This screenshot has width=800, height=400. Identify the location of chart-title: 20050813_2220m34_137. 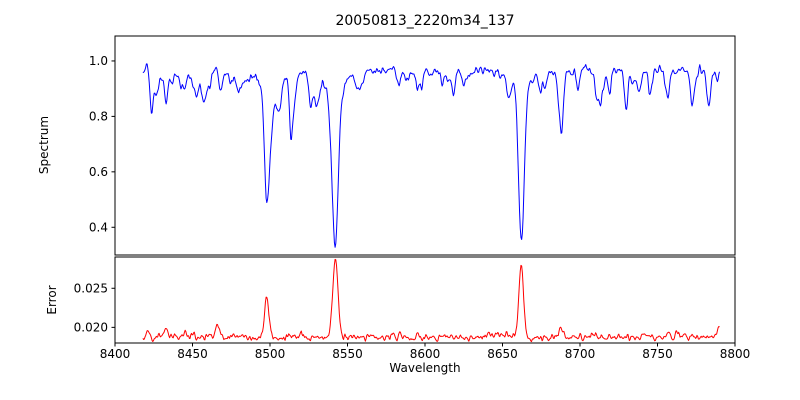
(425, 21).